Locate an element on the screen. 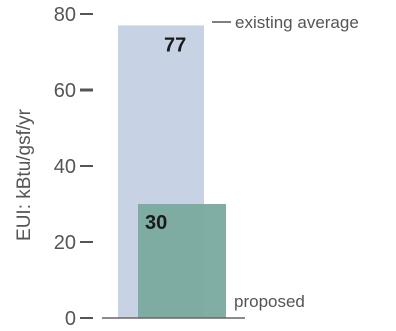  y-tick-label: 0 is located at coordinates (70, 319).